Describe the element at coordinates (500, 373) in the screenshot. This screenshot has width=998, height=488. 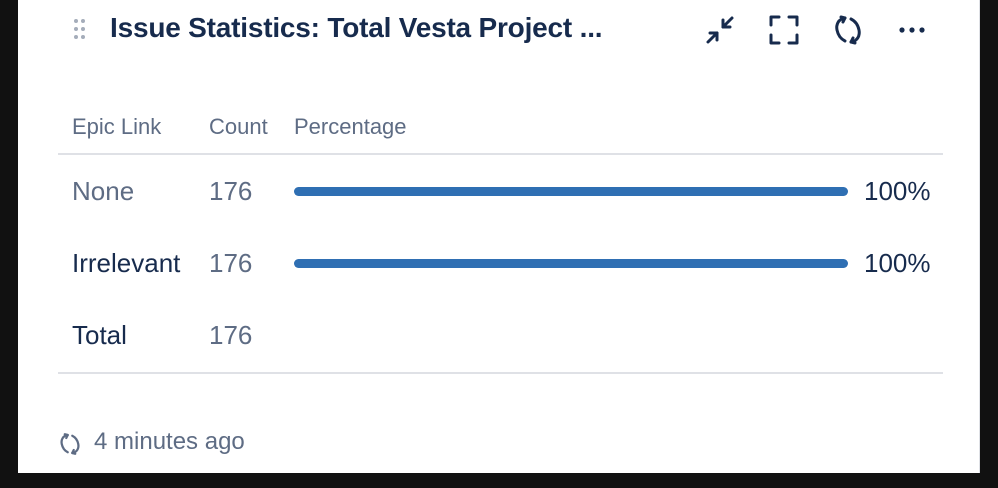
I see `table-footer-divider` at that location.